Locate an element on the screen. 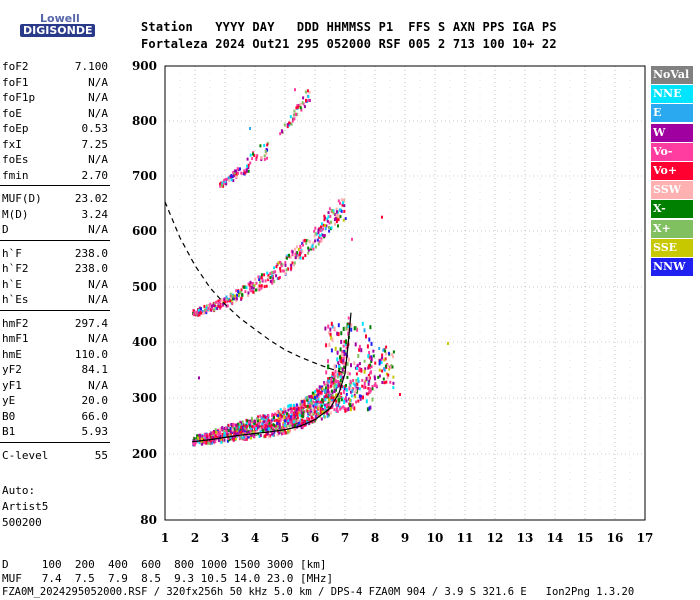  x-tick-label: 10 is located at coordinates (435, 538).